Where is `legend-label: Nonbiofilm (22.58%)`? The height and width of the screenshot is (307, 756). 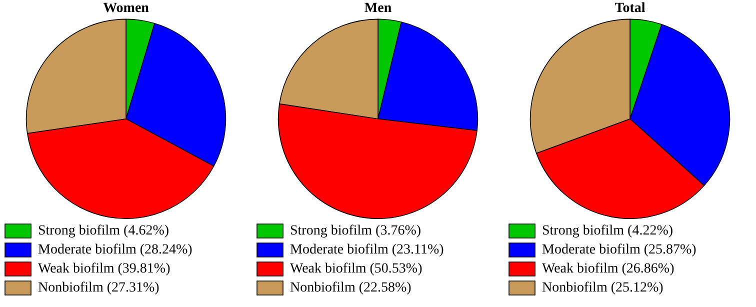 legend-label: Nonbiofilm (22.58%) is located at coordinates (351, 288).